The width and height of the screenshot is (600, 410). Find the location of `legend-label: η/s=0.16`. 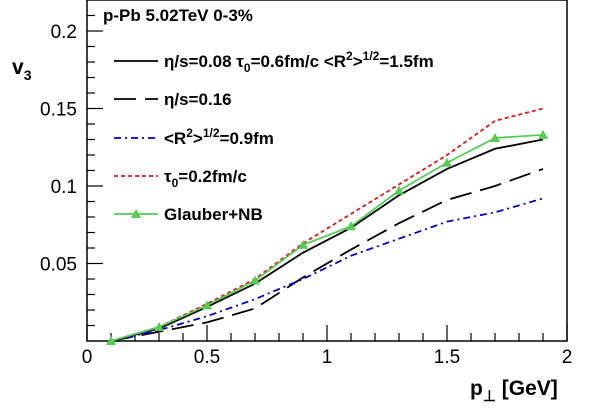

legend-label: η/s=0.16 is located at coordinates (198, 99).